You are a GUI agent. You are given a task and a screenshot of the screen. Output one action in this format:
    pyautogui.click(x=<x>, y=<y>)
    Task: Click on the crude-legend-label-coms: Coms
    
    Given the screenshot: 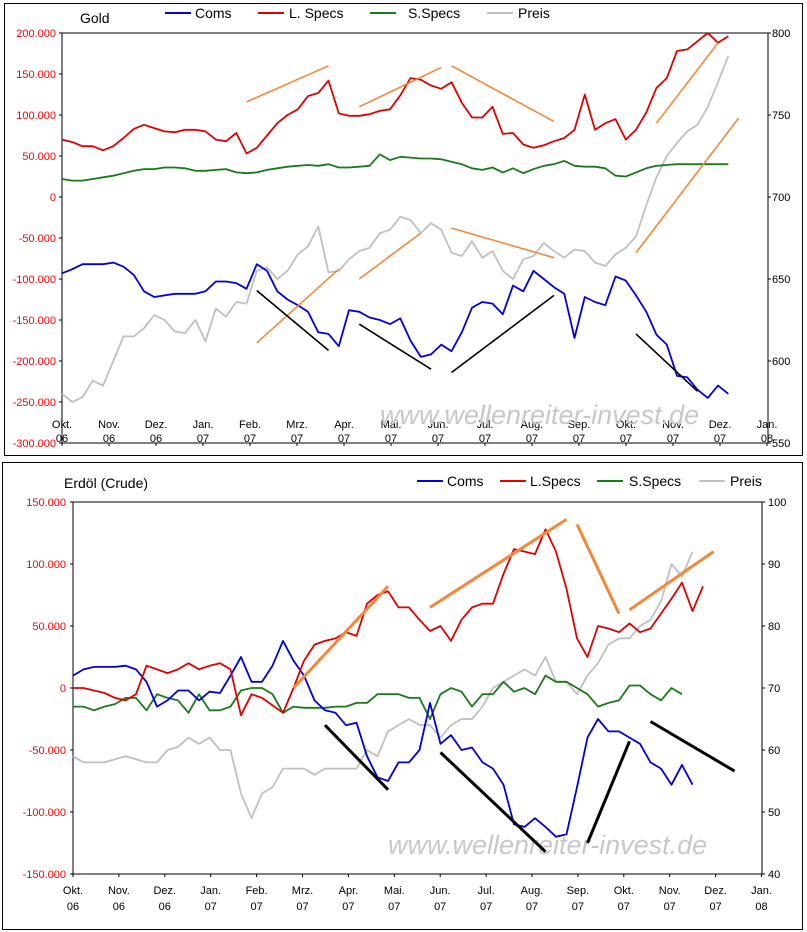 What is the action you would take?
    pyautogui.click(x=465, y=481)
    